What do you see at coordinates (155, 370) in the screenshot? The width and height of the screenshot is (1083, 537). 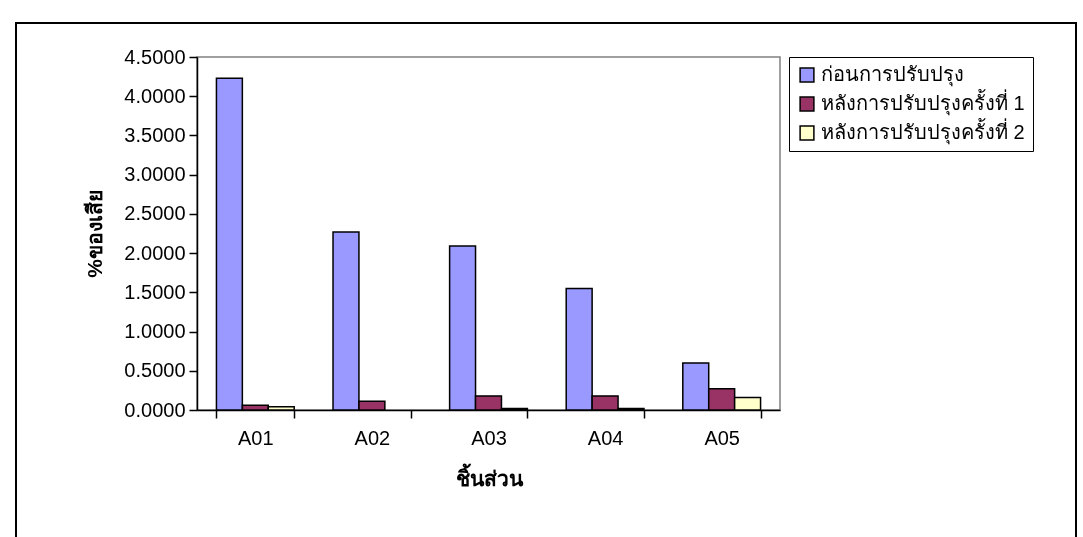 I see `y-tick-label: 0.5000` at bounding box center [155, 370].